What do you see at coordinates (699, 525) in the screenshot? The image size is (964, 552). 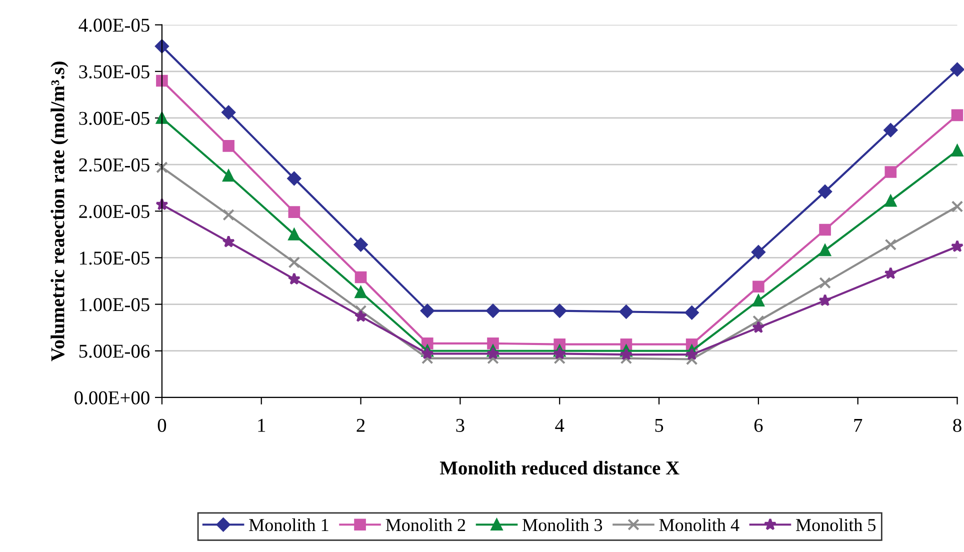 I see `legend-label: Monolith 4` at bounding box center [699, 525].